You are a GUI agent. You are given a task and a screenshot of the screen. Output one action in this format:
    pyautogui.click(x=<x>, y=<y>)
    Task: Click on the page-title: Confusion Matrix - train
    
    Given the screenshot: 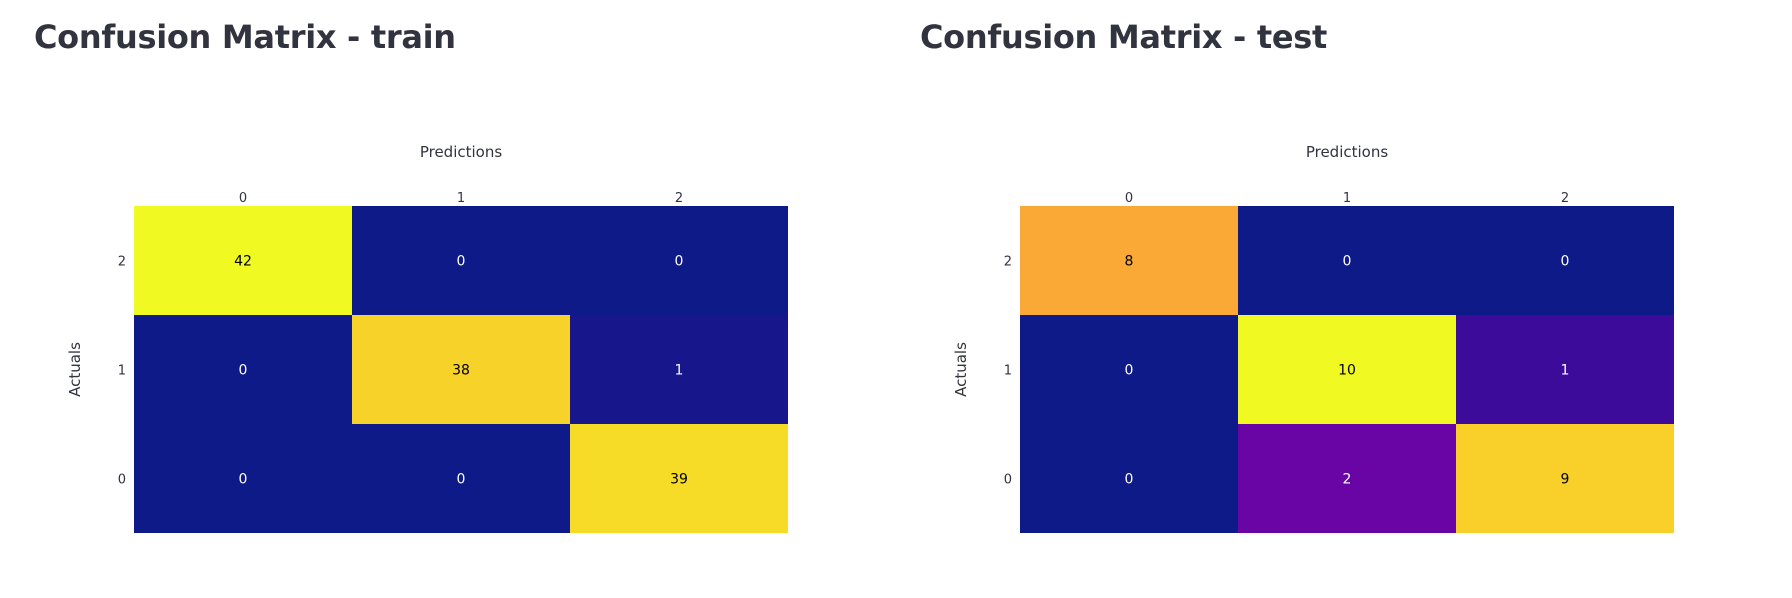 What is the action you would take?
    pyautogui.click(x=245, y=37)
    